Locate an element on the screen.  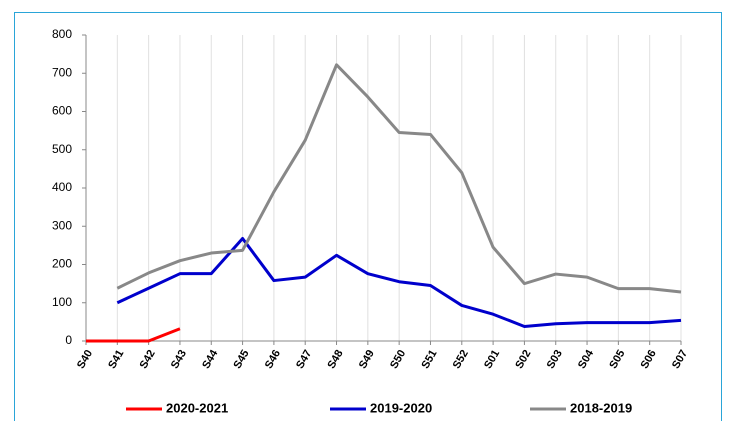
legend-label: 2018-2019 is located at coordinates (601, 407).